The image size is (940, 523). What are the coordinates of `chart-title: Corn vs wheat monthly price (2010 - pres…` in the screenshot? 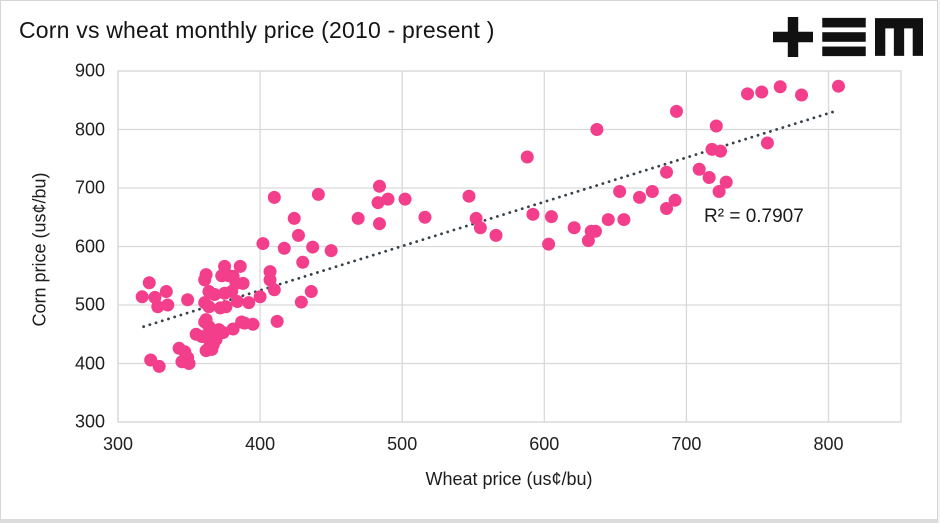 It's located at (257, 30).